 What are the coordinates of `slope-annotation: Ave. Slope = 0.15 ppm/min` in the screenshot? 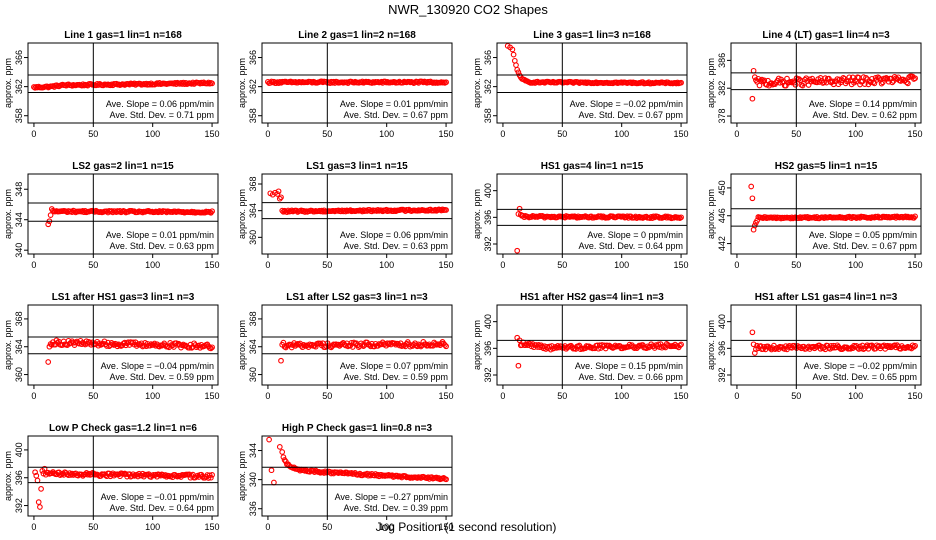 It's located at (629, 366).